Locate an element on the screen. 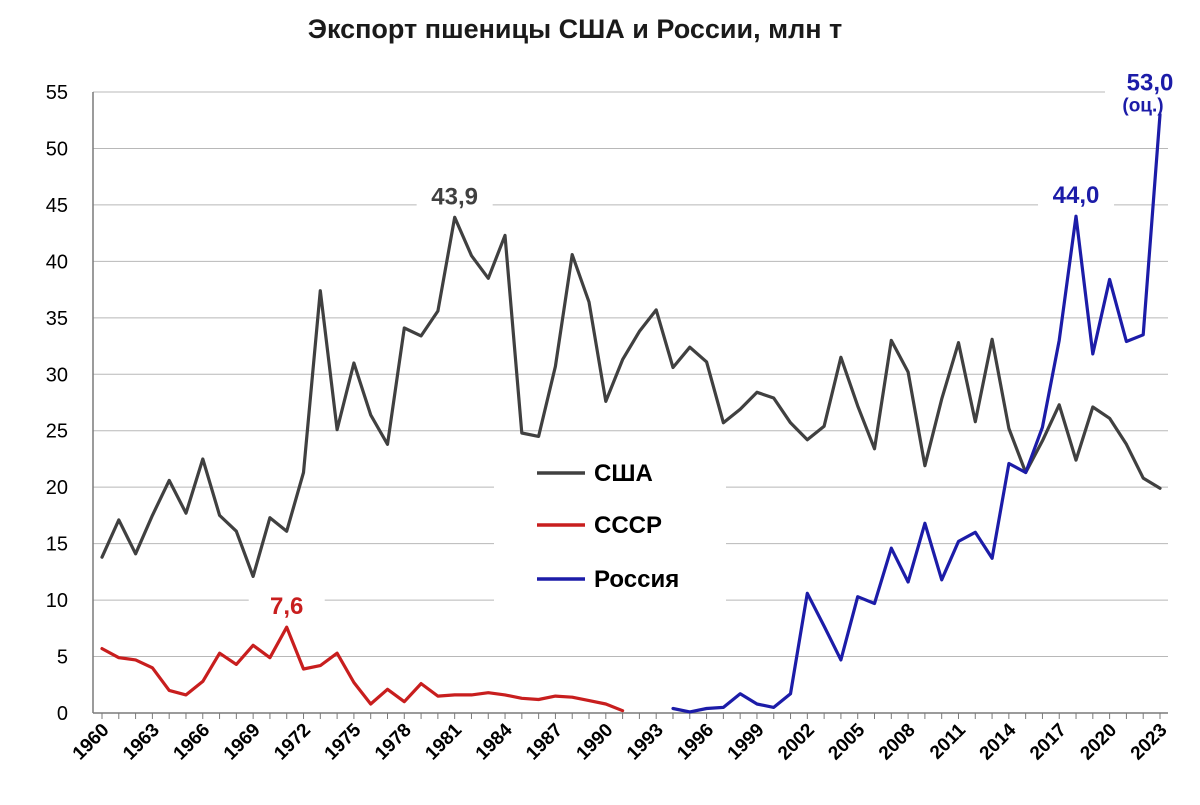  y-tick-label: 0 is located at coordinates (62, 714).